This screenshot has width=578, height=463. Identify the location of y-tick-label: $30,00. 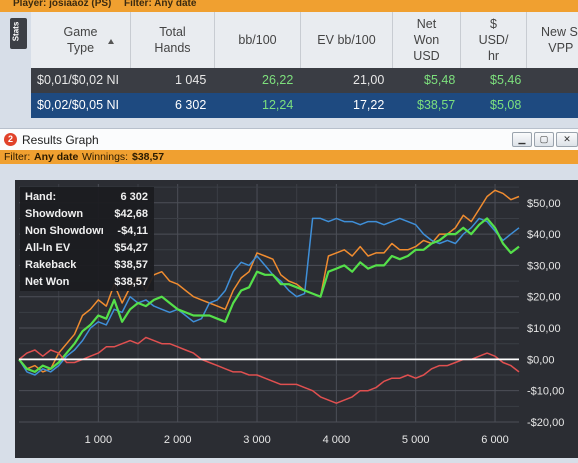
(544, 266).